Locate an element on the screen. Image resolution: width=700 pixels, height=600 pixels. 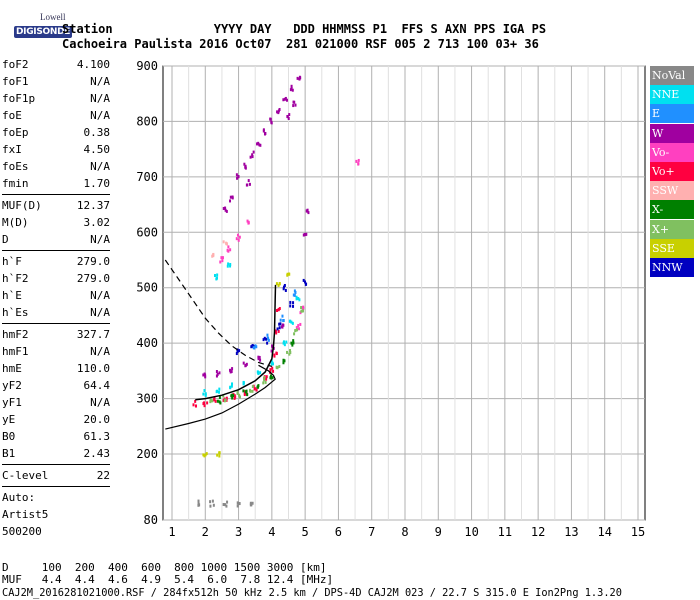
x-tick-label: 8 is located at coordinates (404, 532).